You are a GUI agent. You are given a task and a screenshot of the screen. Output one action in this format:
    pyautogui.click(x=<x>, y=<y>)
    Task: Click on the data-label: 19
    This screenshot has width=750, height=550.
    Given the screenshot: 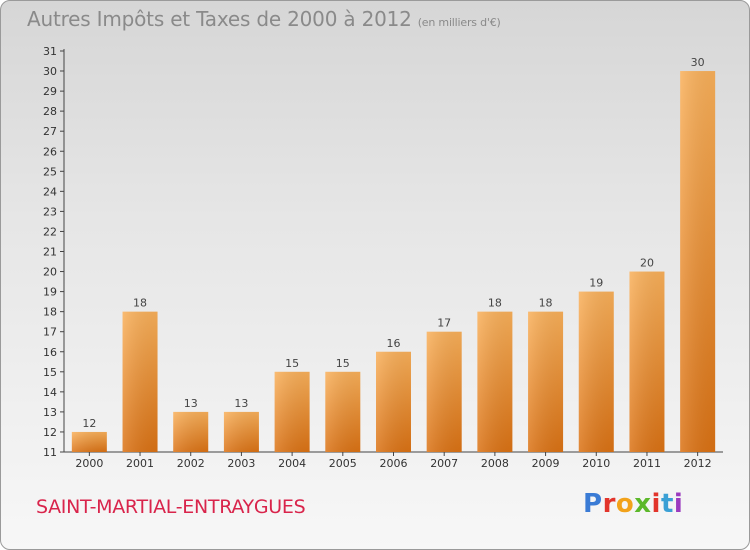 What is the action you would take?
    pyautogui.click(x=596, y=283)
    